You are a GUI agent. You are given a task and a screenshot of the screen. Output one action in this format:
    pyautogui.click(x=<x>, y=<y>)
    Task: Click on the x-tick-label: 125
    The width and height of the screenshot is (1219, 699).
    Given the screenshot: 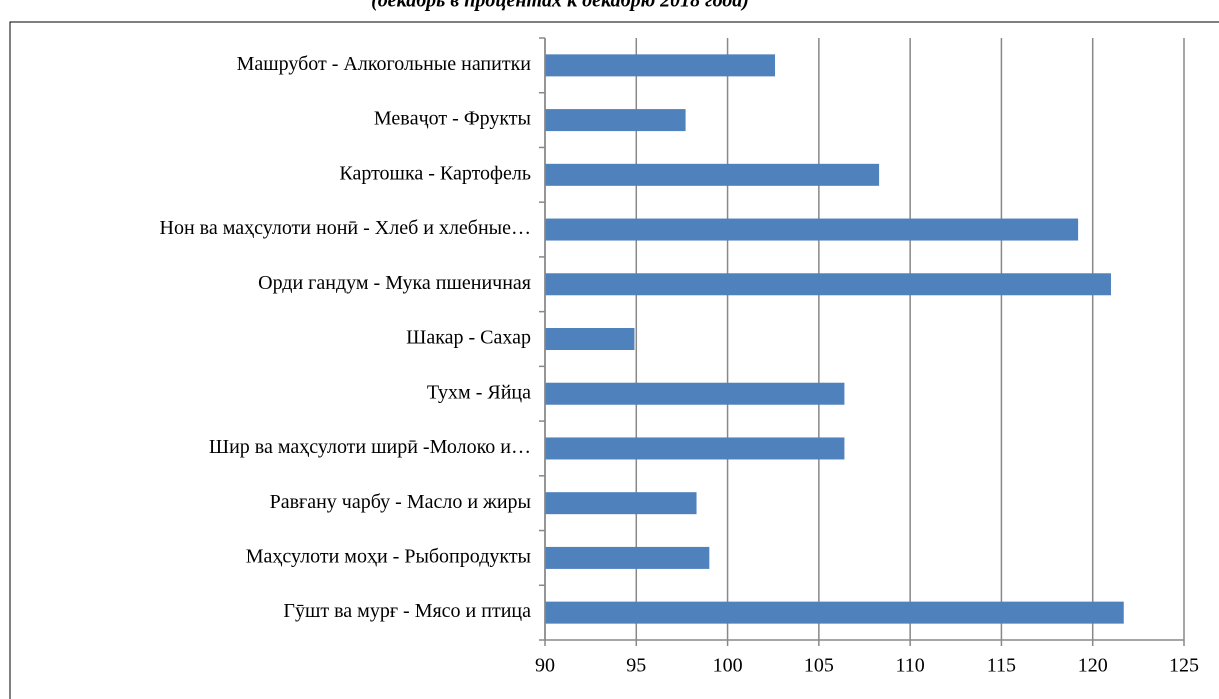 What is the action you would take?
    pyautogui.click(x=1184, y=666)
    